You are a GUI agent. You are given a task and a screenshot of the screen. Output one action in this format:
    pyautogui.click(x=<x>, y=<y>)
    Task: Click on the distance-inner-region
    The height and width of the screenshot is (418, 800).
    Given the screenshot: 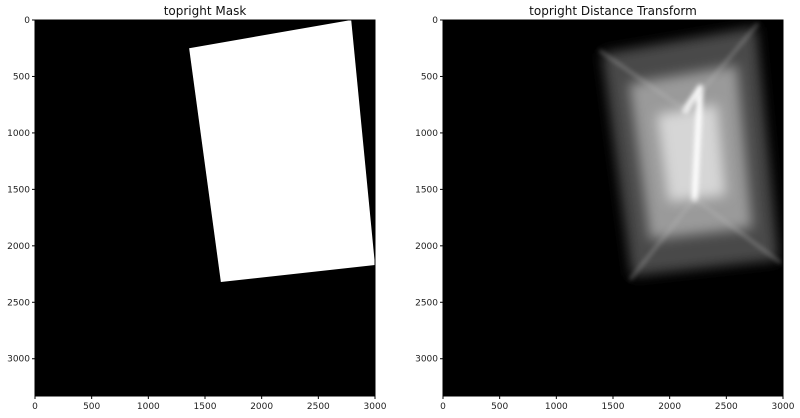 What is the action you would take?
    pyautogui.click(x=691, y=153)
    